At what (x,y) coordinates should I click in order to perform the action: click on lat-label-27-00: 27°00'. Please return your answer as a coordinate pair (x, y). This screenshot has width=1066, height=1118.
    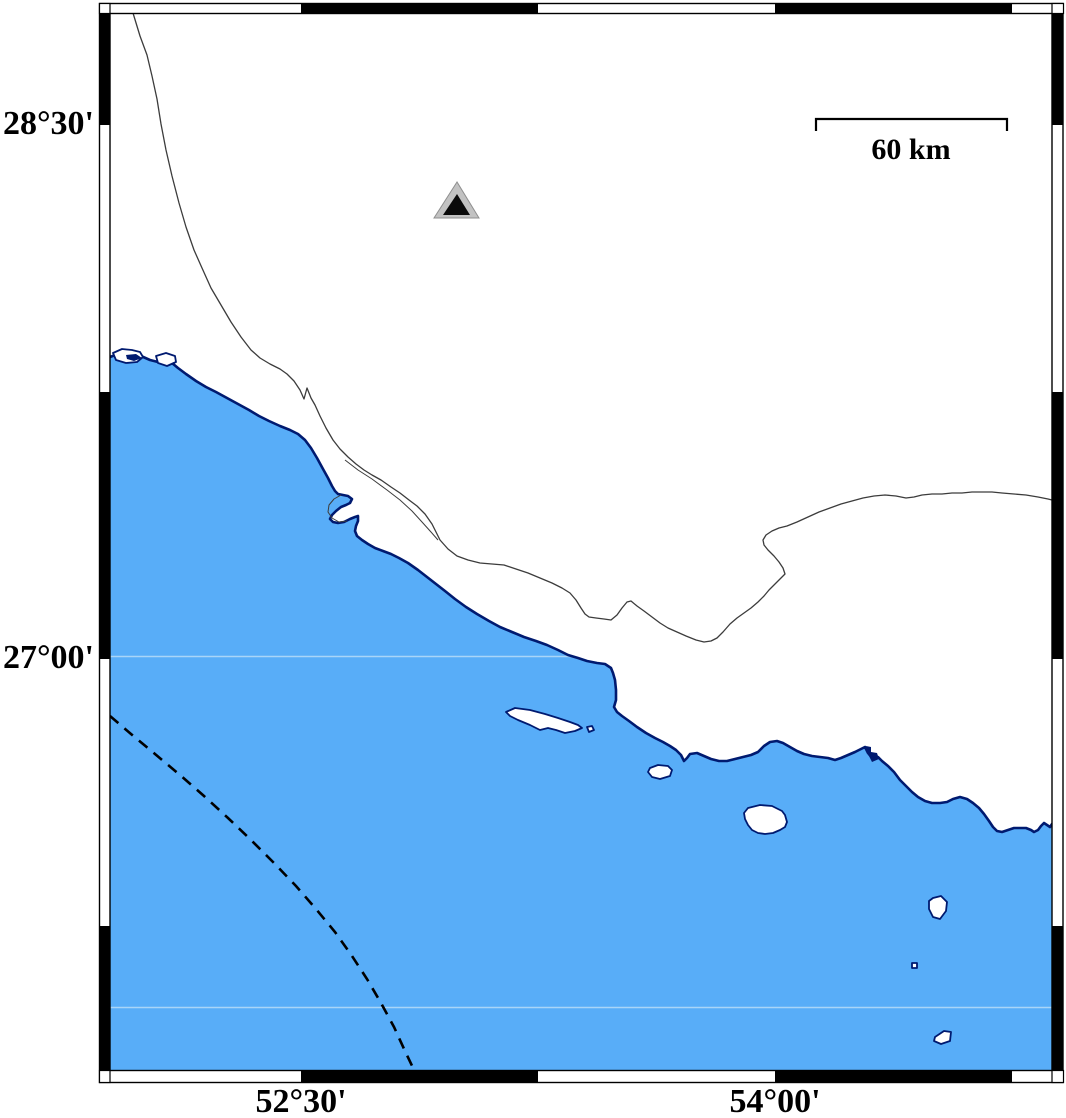
    Looking at the image, I should click on (48, 657).